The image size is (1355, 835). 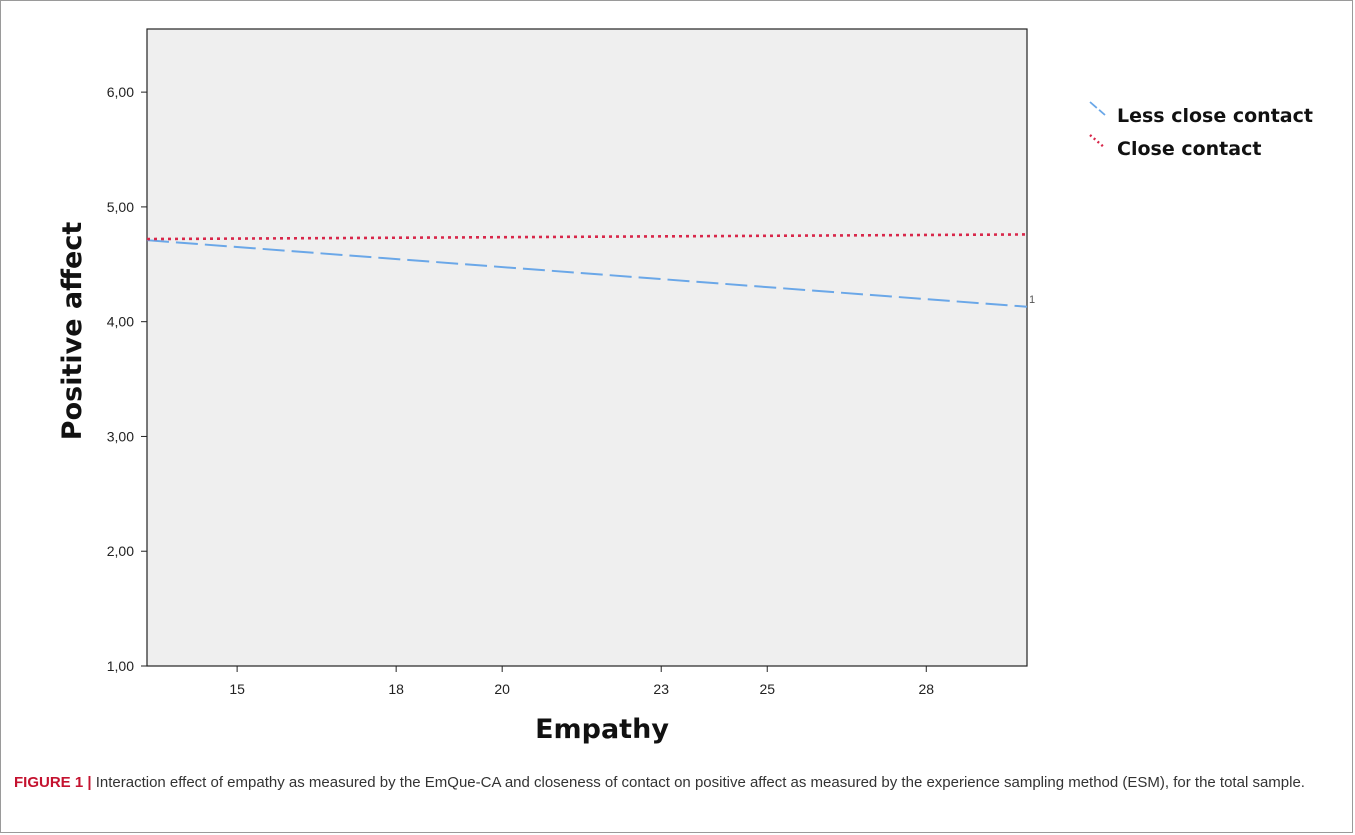 What do you see at coordinates (396, 689) in the screenshot?
I see `x-tick-label: 18` at bounding box center [396, 689].